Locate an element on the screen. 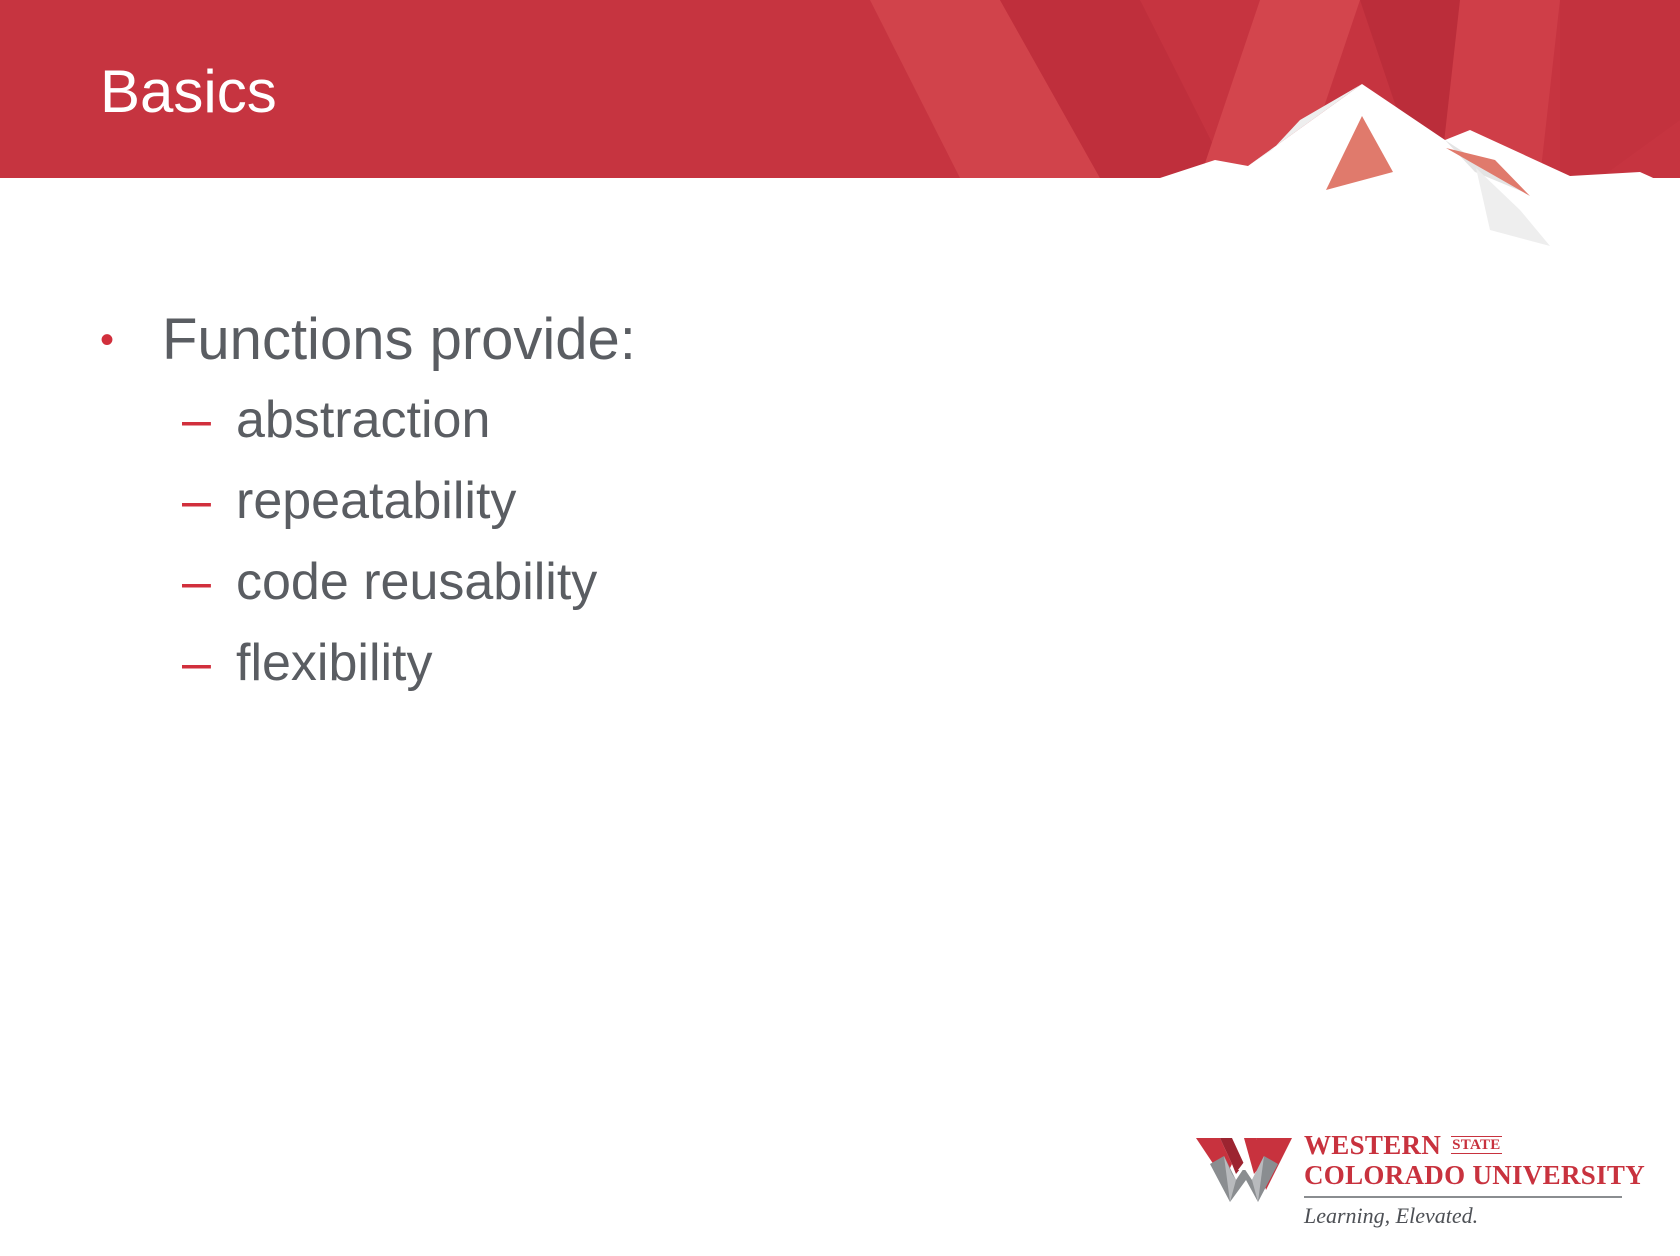 The width and height of the screenshot is (1680, 1256). bullet-text: Functions provide: is located at coordinates (399, 339).